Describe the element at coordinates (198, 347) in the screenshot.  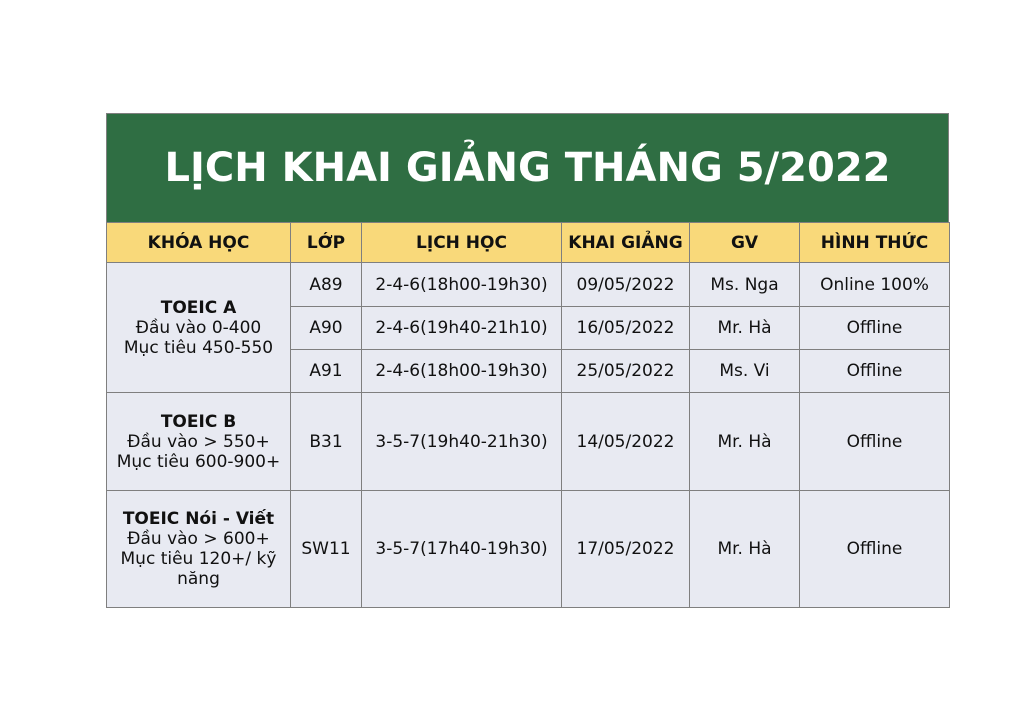
I see `course-target: Mục tiêu 450-550` at that location.